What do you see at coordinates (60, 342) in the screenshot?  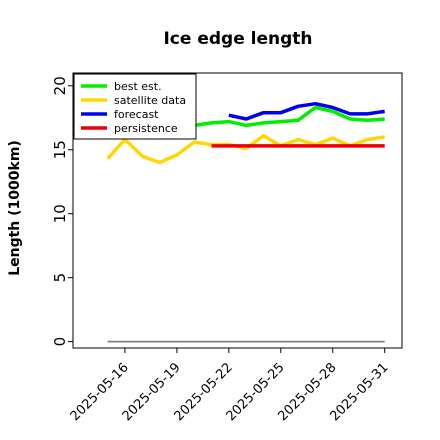 I see `y-tick-label: 0` at bounding box center [60, 342].